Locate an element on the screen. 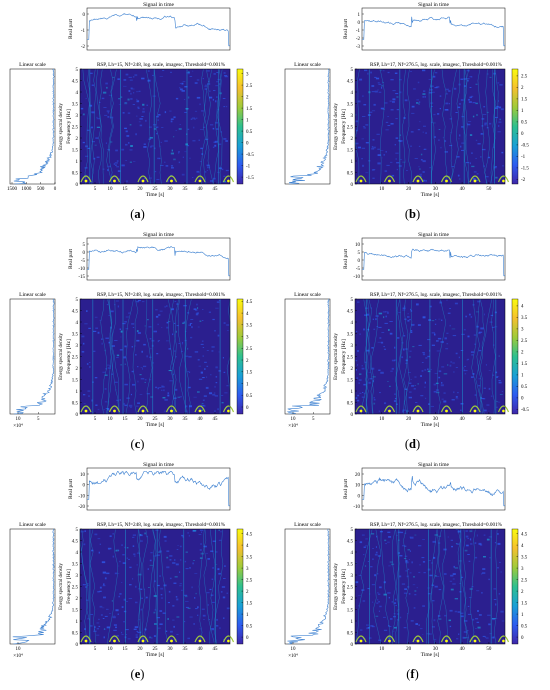  colorbar is located at coordinates (515, 586).